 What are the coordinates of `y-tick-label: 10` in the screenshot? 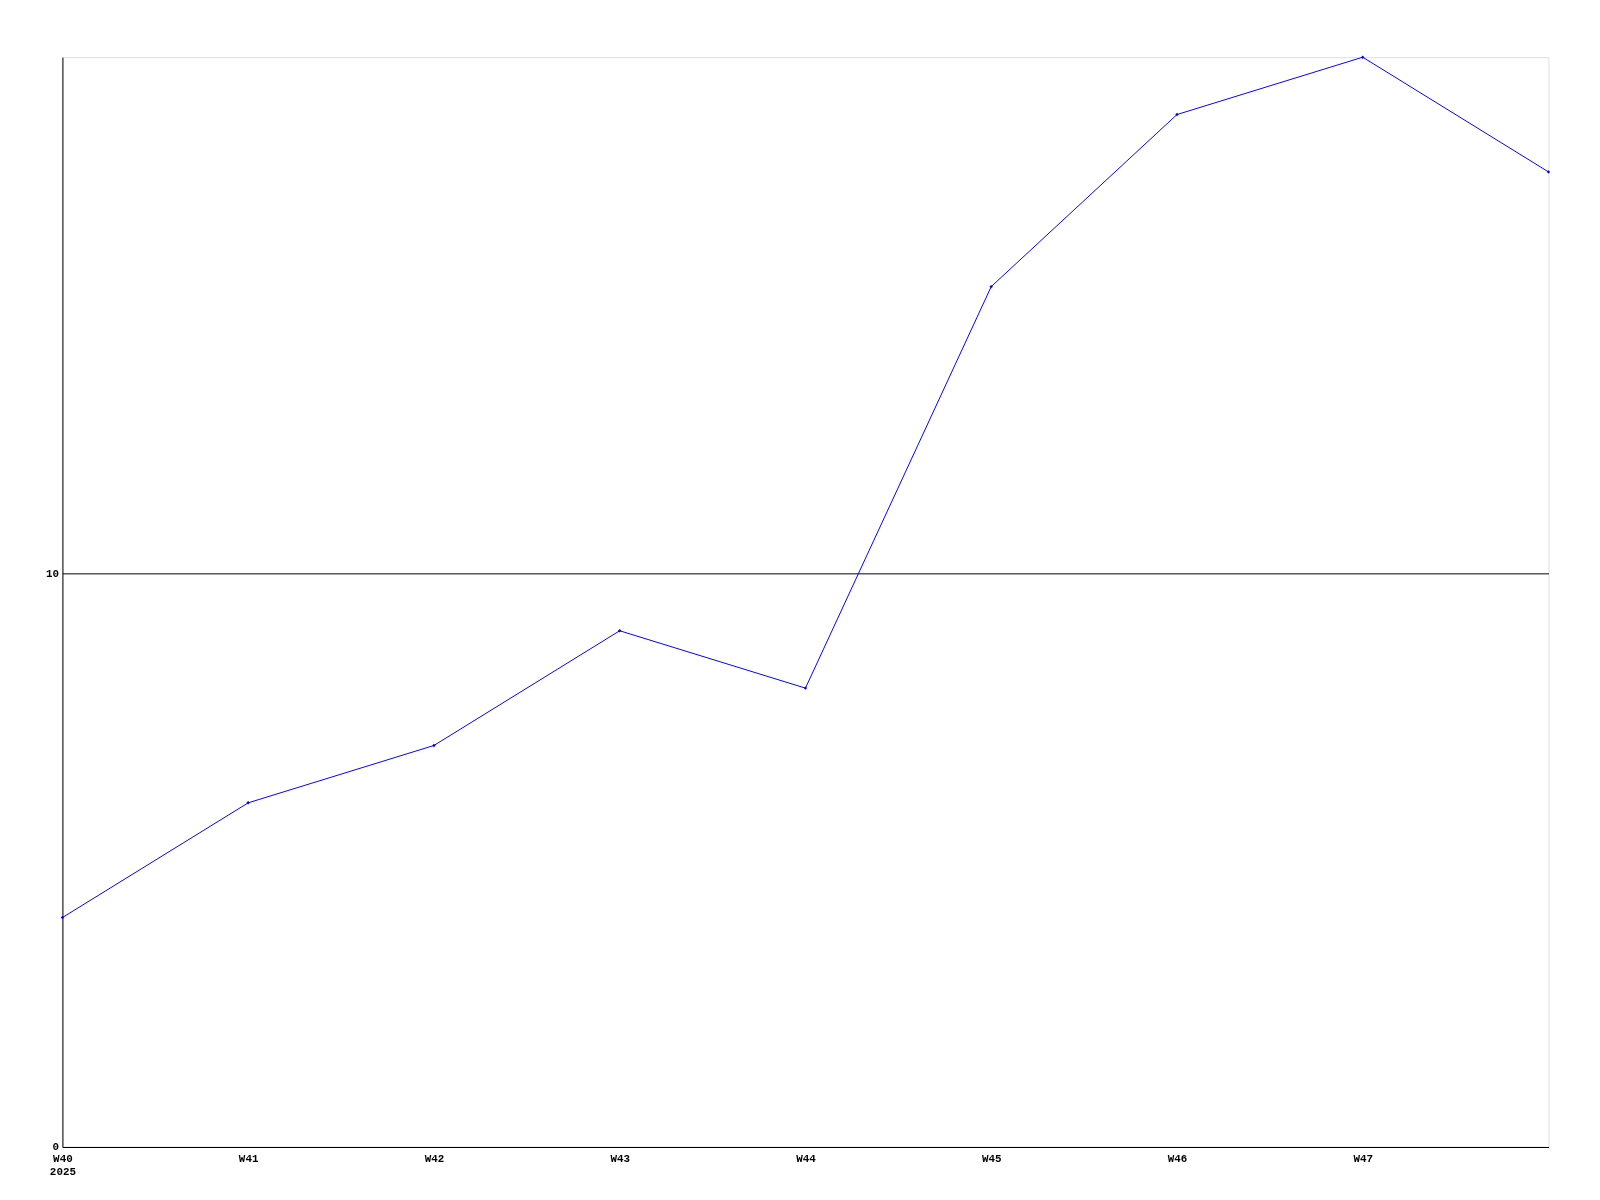 It's located at (52, 573).